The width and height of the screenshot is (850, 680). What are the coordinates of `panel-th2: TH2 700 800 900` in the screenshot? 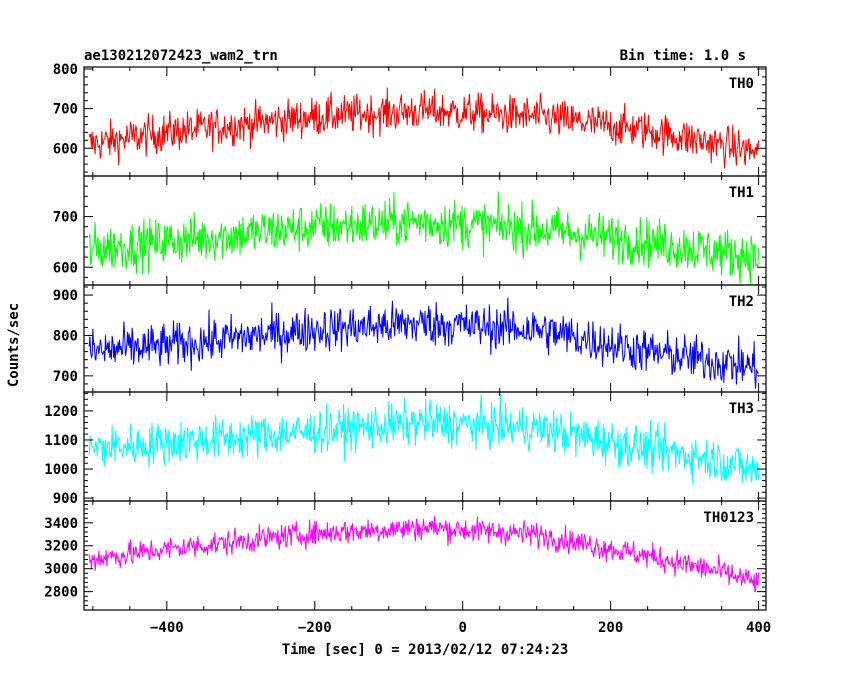 It's located at (410, 338).